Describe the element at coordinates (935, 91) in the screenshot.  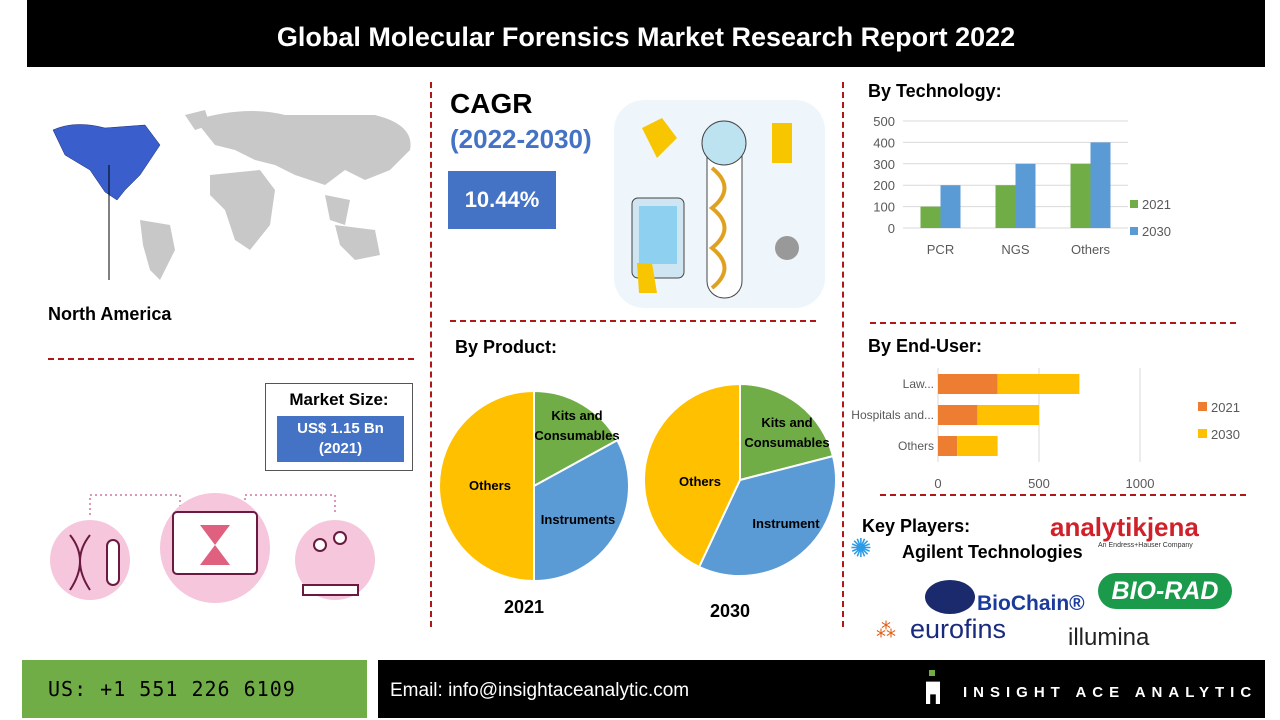
I see `technology-title: By Technology:` at that location.